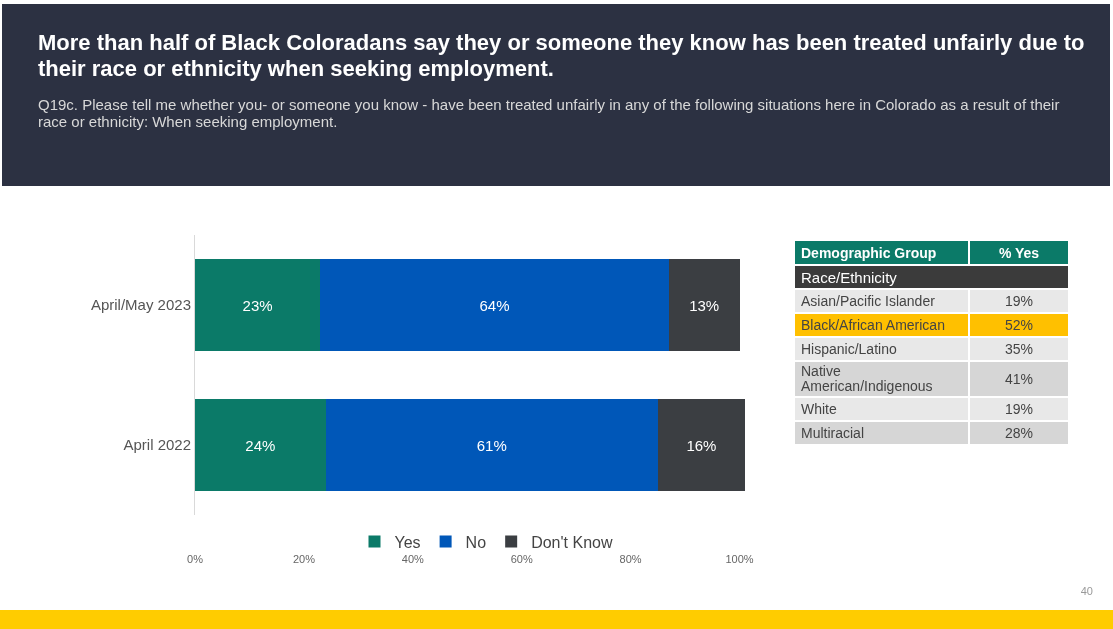 The width and height of the screenshot is (1113, 629). What do you see at coordinates (562, 56) in the screenshot?
I see `chart-title: More than half of Black Coloradans say they or someone they know has been treated unfairly due to their race or ethnicity when seeking employment.` at bounding box center [562, 56].